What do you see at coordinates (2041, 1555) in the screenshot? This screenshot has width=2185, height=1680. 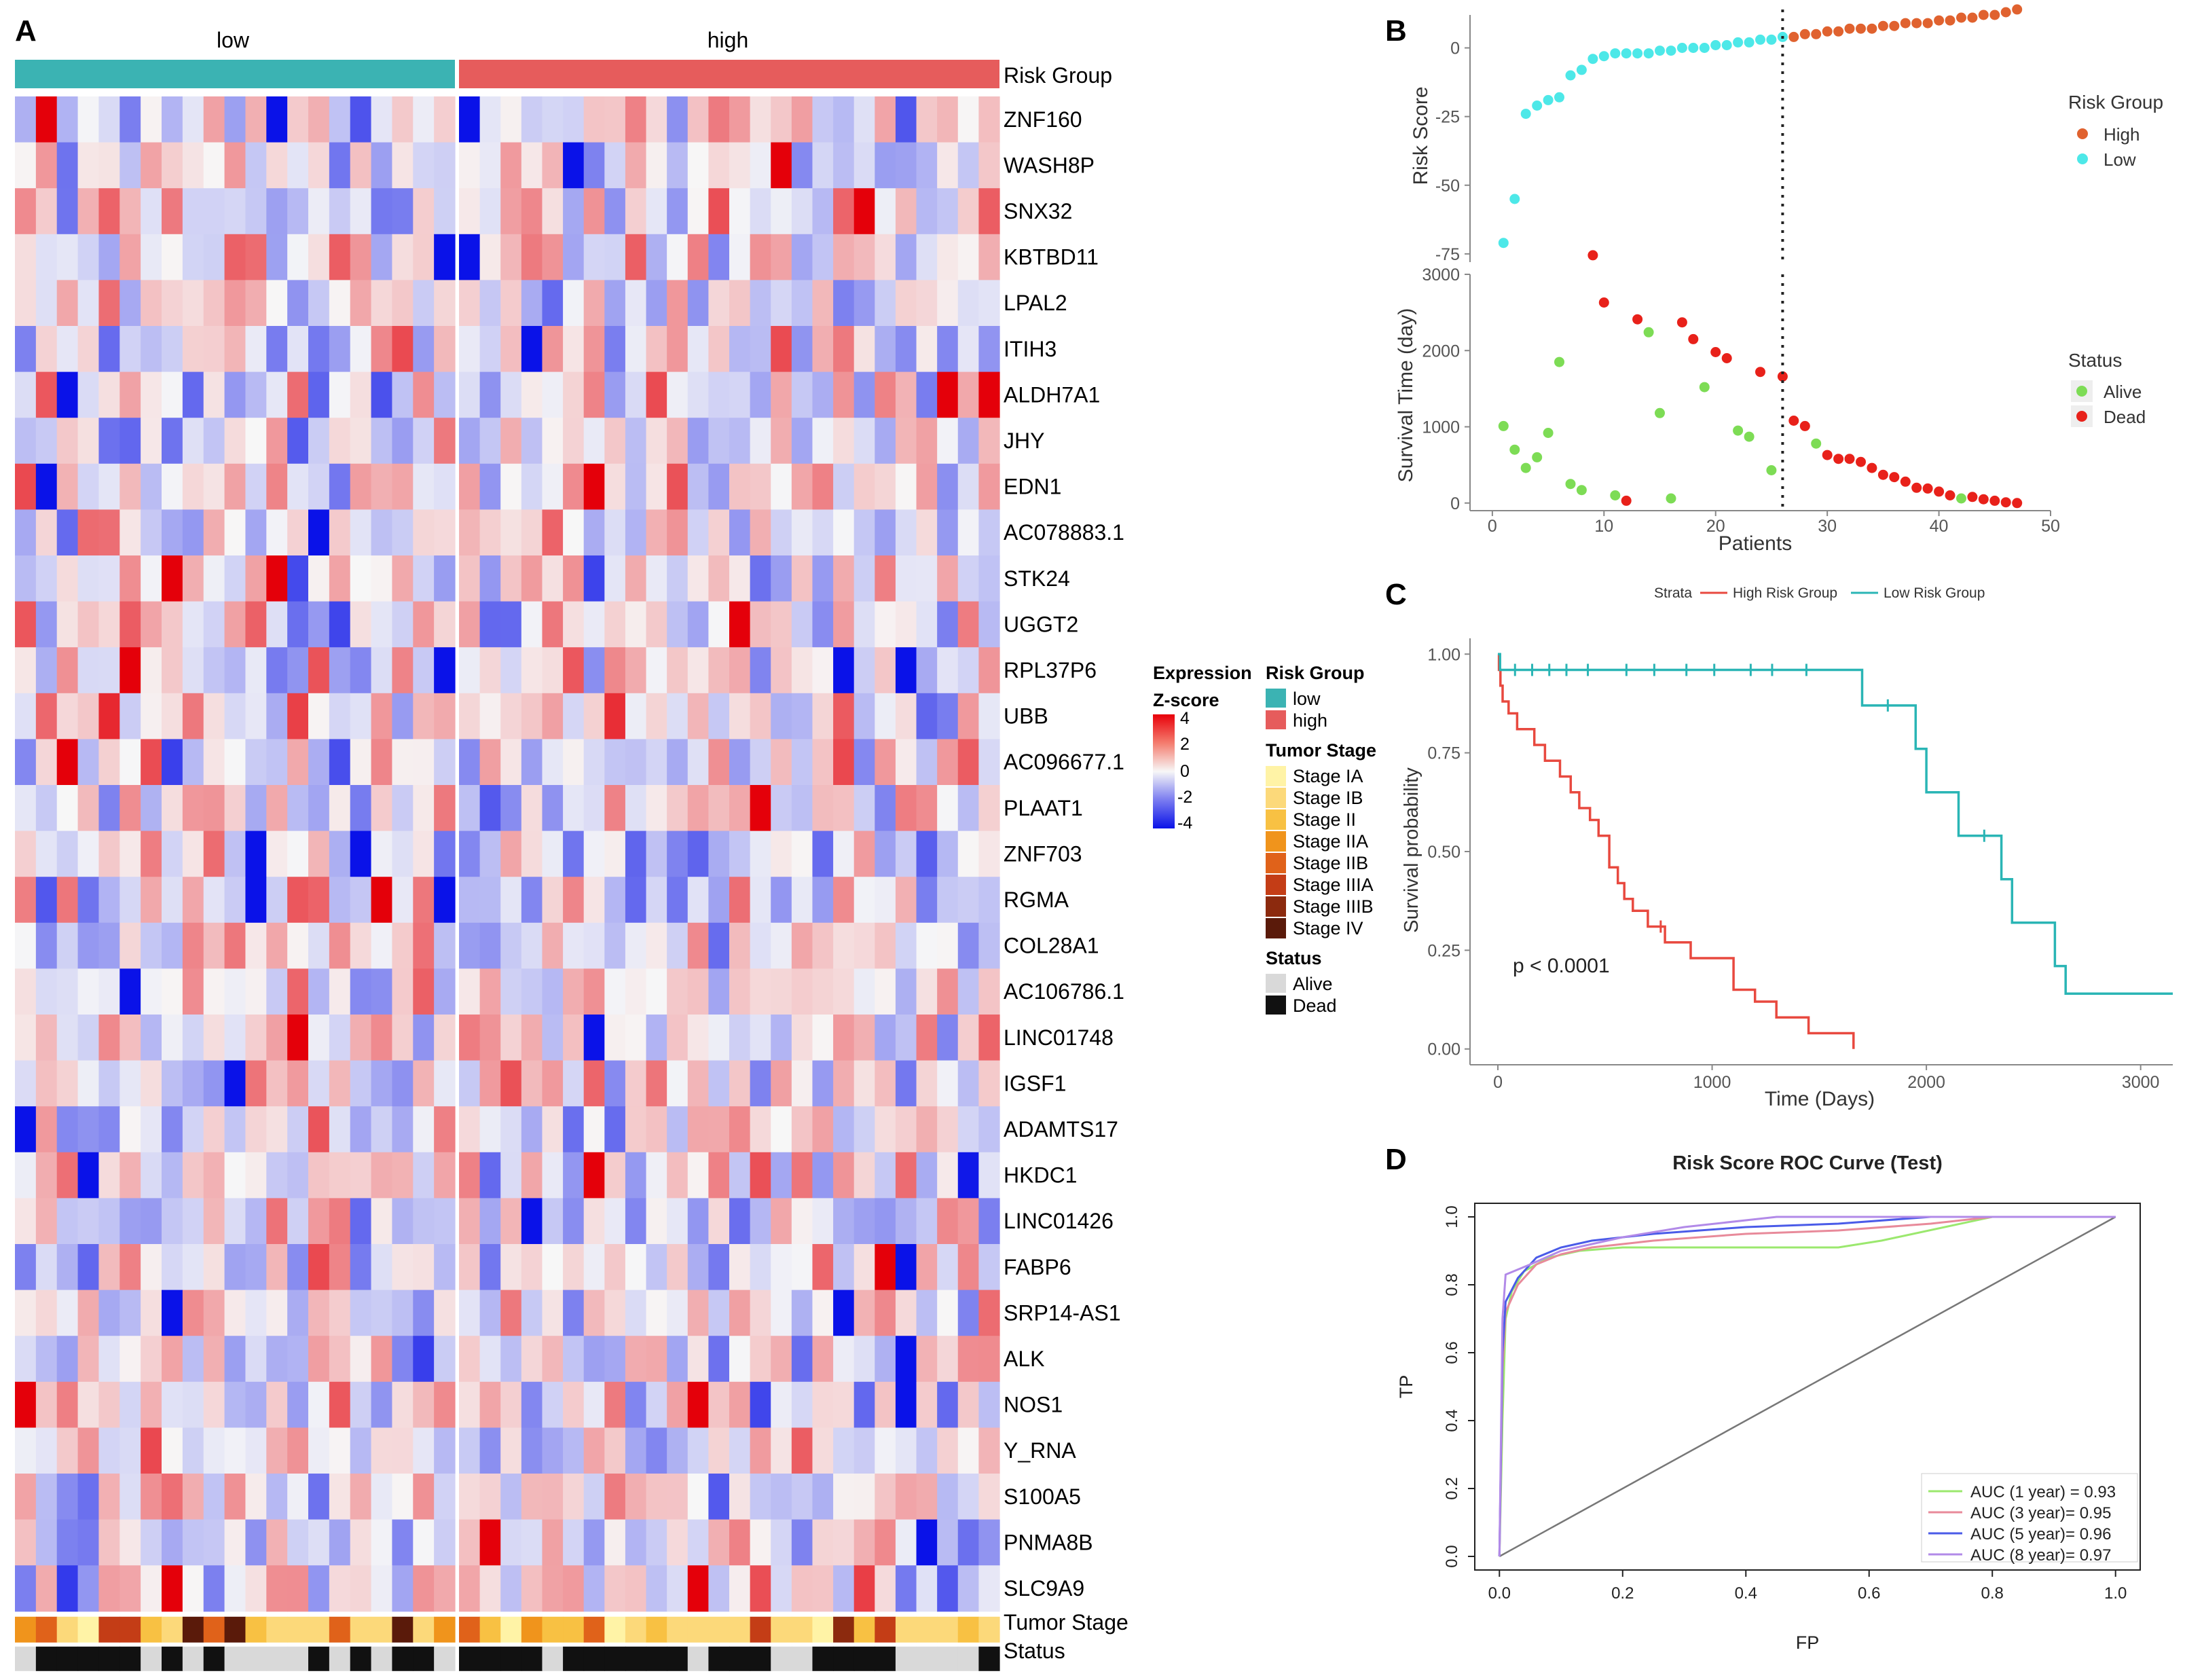 I see `roc-legend-label: AUC (8 year)= 0.97` at bounding box center [2041, 1555].